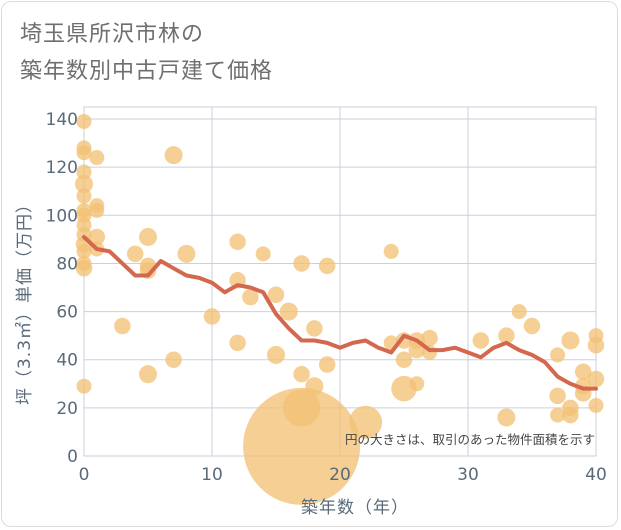 The width and height of the screenshot is (621, 530). I want to click on y-tick-label: 60, so click(67, 313).